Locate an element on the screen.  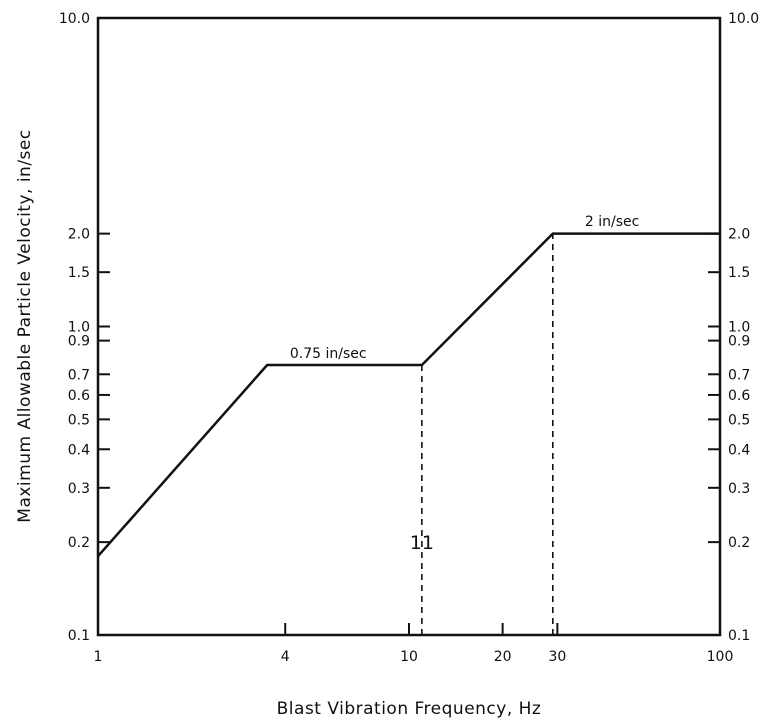
x-tick-label: 30 is located at coordinates (557, 657).